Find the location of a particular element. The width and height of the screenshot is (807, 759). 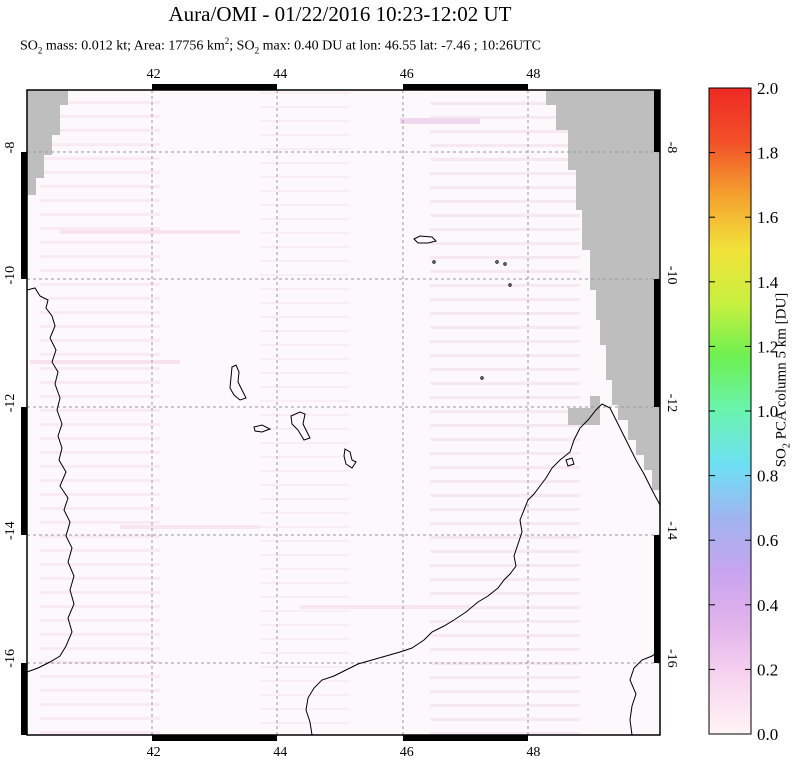

left-lat-label: -8 is located at coordinates (10, 148).